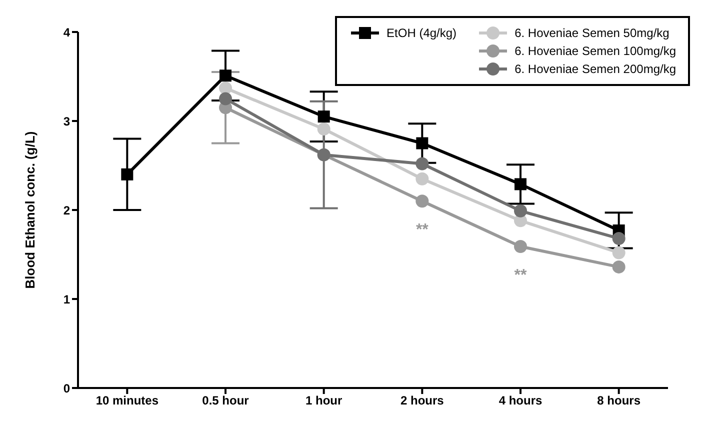 Image resolution: width=706 pixels, height=438 pixels. What do you see at coordinates (323, 401) in the screenshot?
I see `x-tick-label: 1 hour` at bounding box center [323, 401].